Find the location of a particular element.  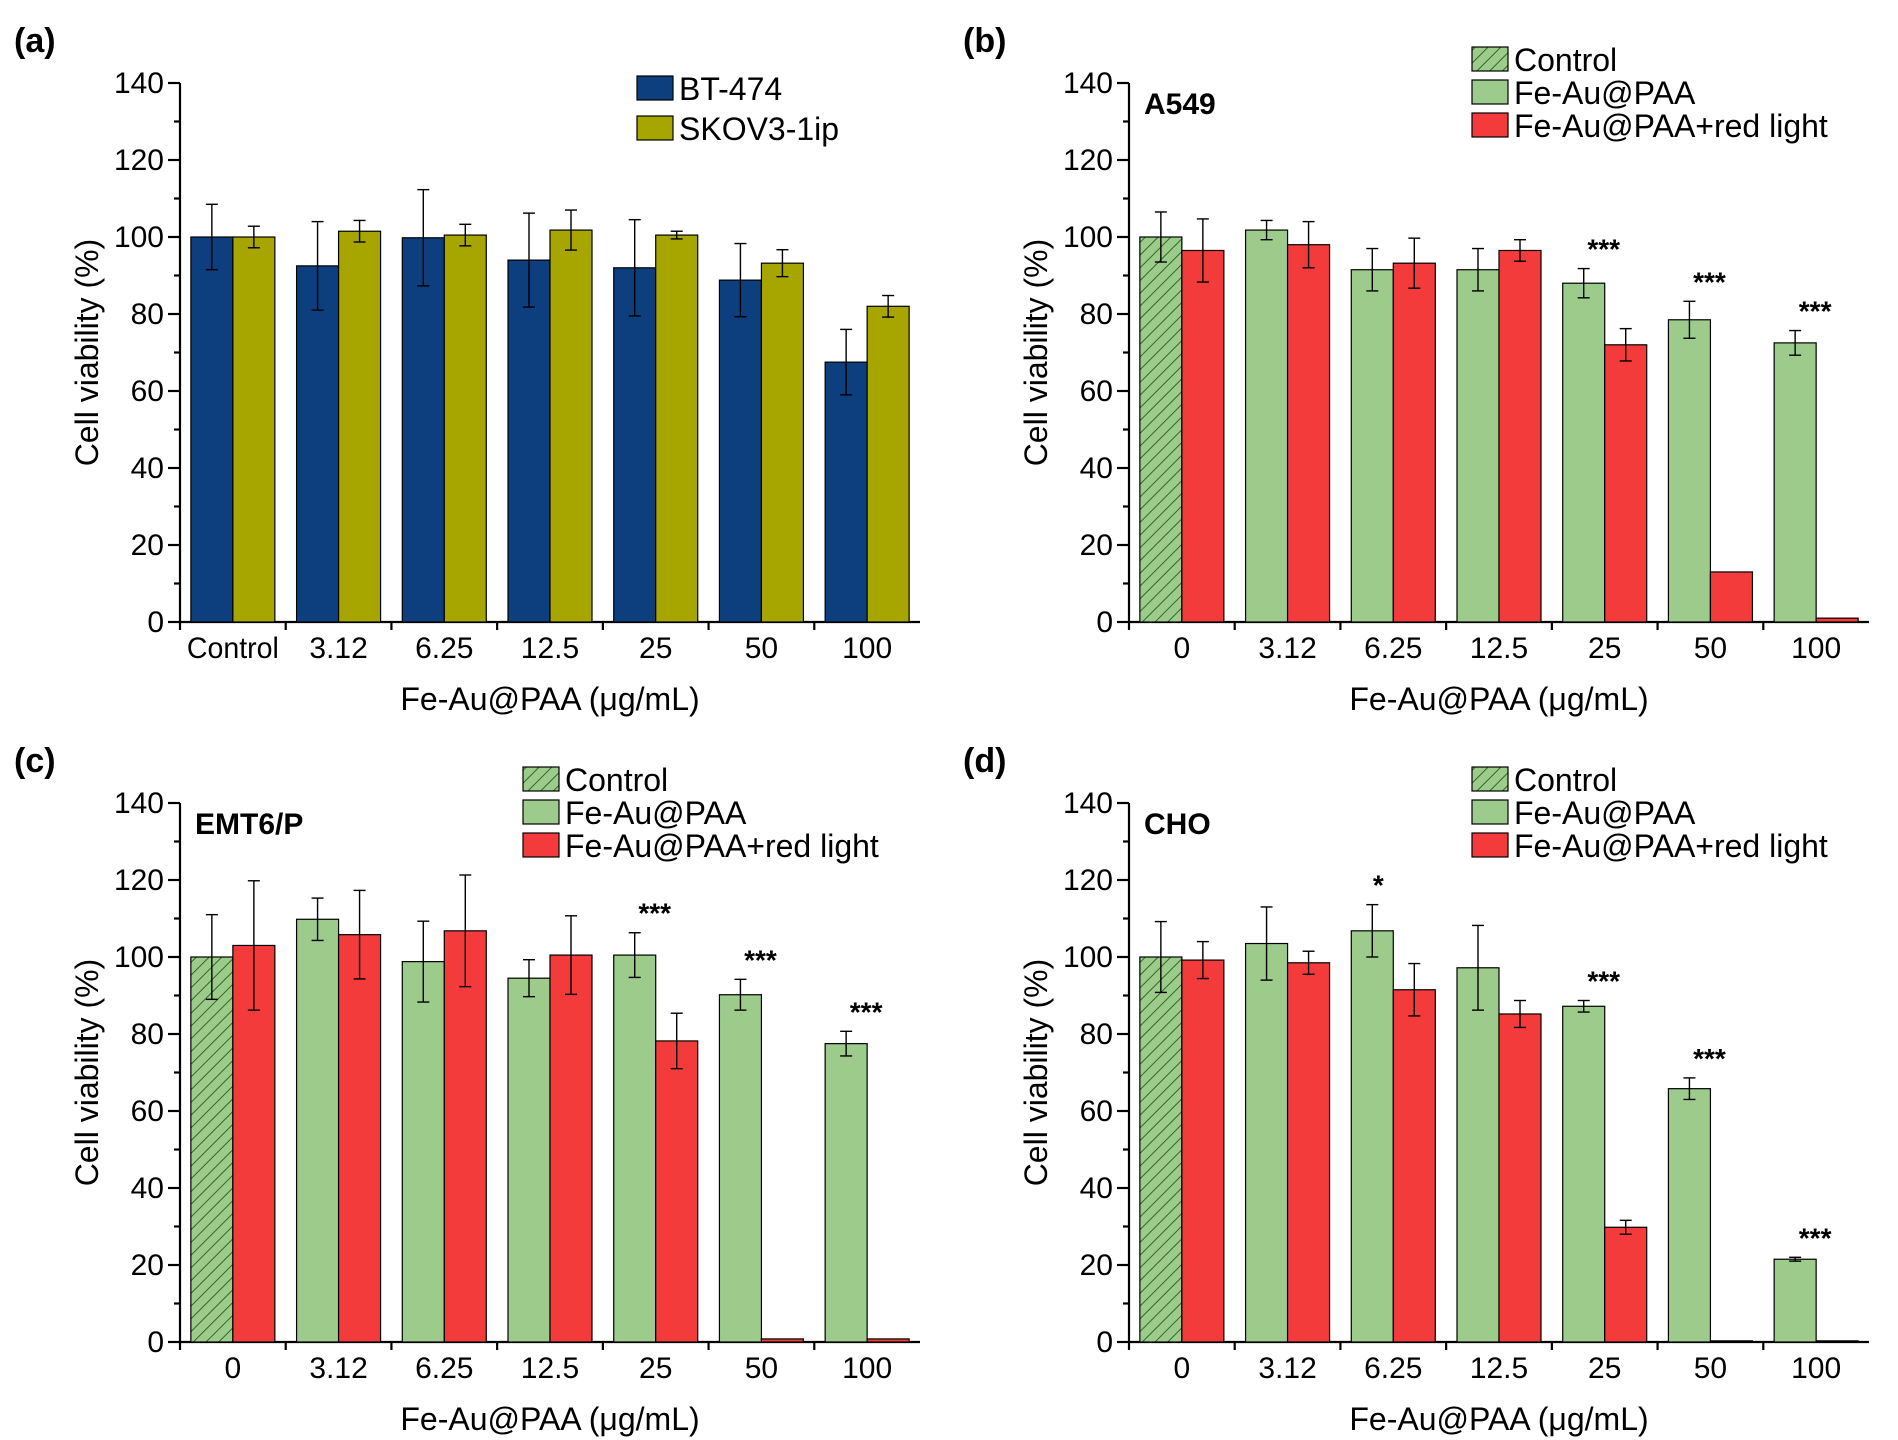

cell-line-label: EMT6/P is located at coordinates (249, 824).